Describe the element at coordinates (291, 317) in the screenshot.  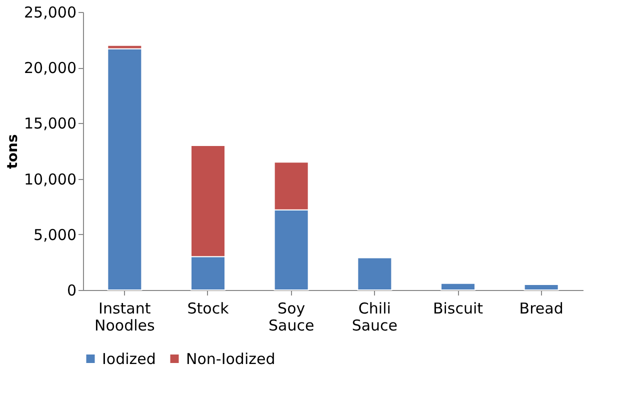
I see `x-tick-label: Soy Sauce` at that location.